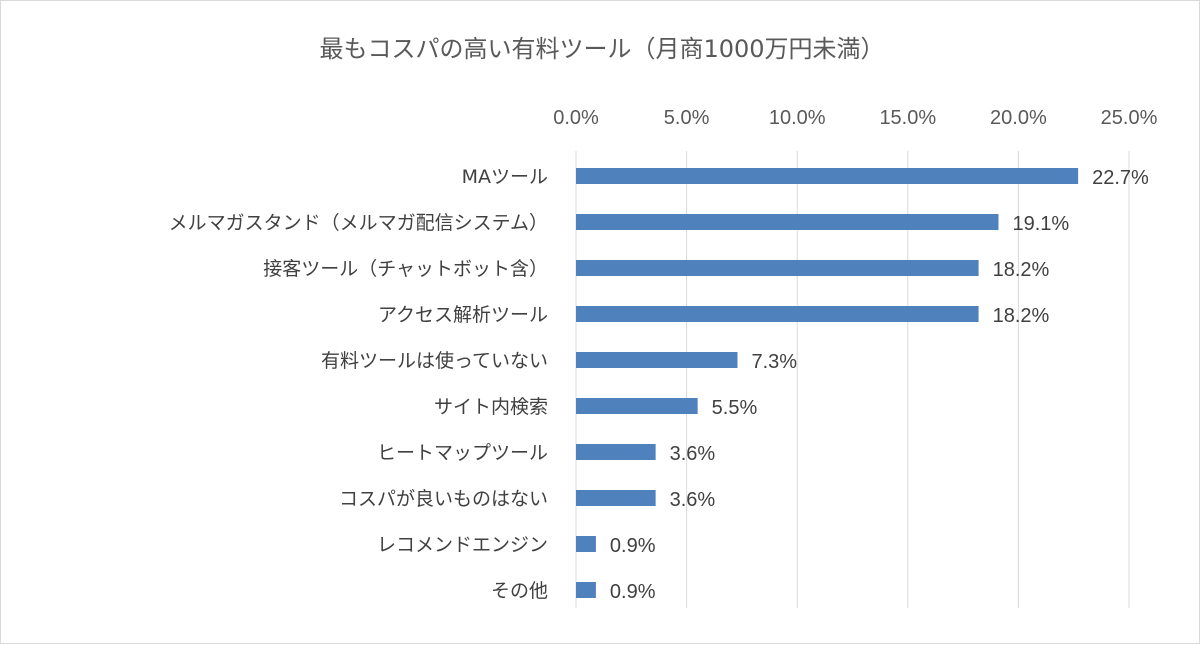 Image resolution: width=1200 pixels, height=645 pixels. Describe the element at coordinates (601, 49) in the screenshot. I see `chart-title: 最もコスパの高い有料ツール（月商1000万円未満）` at that location.